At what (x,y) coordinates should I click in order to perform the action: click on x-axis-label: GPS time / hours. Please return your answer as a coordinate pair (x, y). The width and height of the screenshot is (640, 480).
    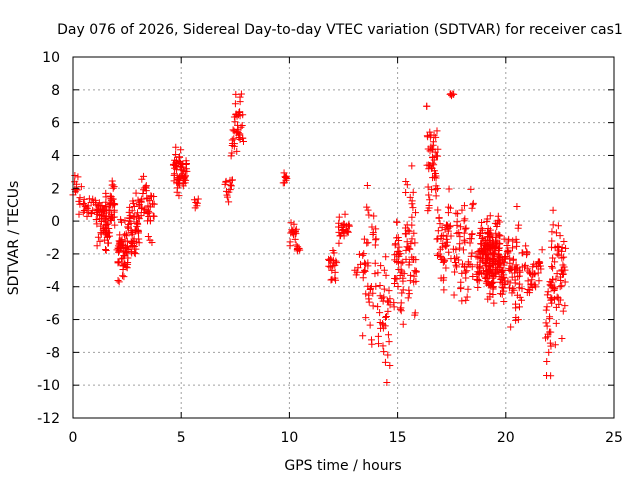
    Looking at the image, I should click on (342, 466).